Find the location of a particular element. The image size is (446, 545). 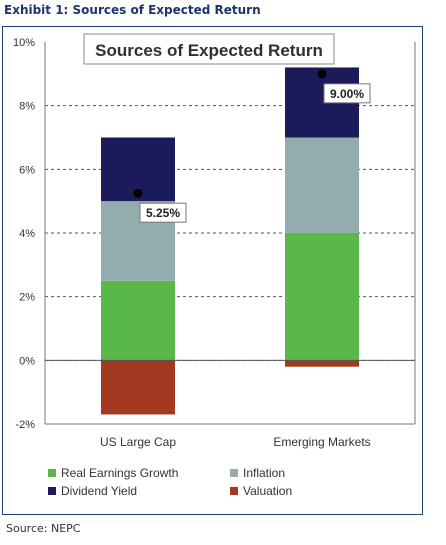

chart-title-box: Sources of Expected Return is located at coordinates (209, 49).